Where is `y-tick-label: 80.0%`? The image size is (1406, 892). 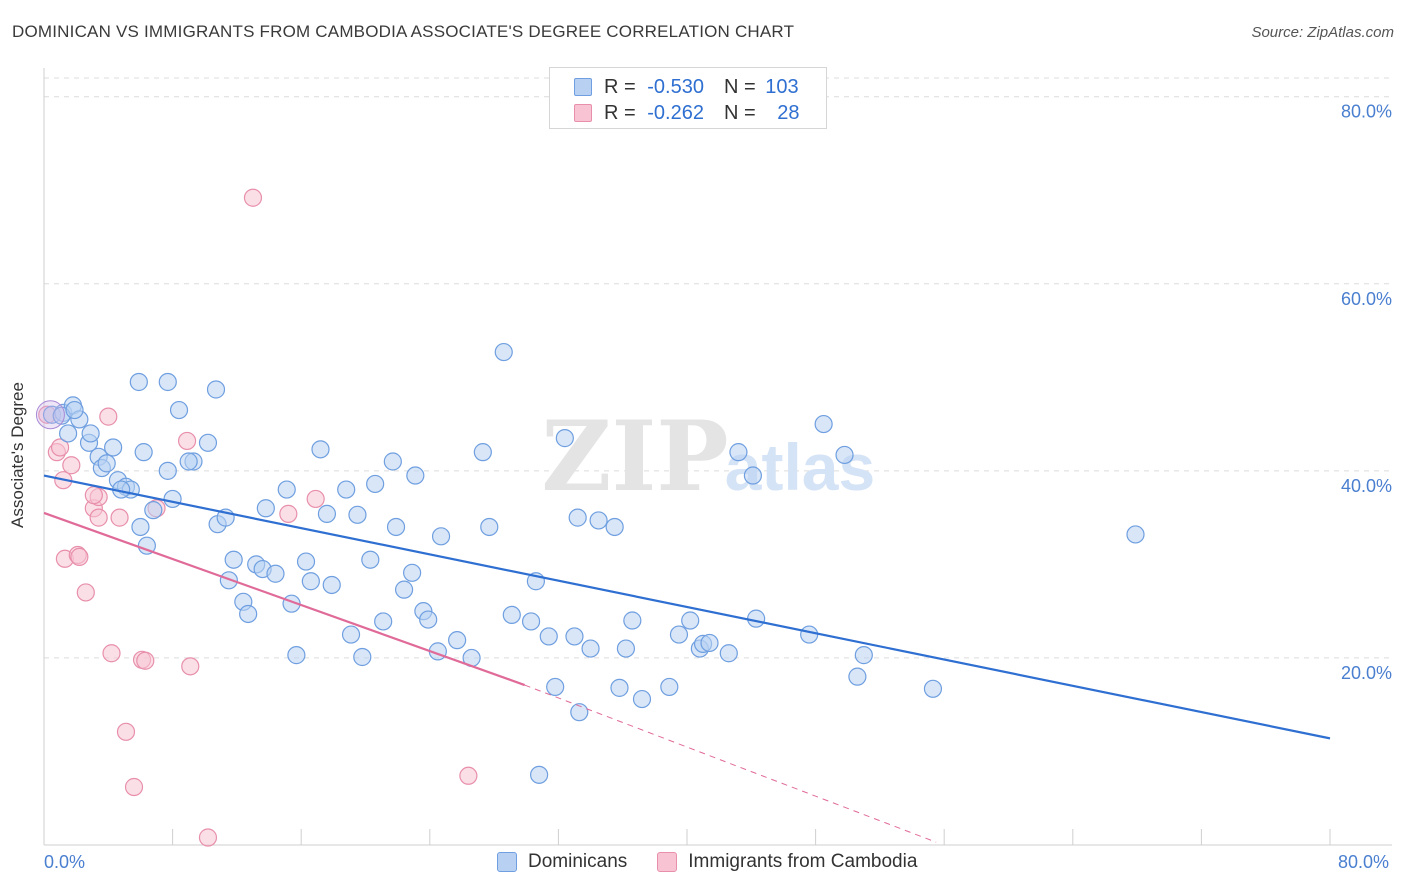
y-tick-label: 80.0% is located at coordinates (1366, 112).